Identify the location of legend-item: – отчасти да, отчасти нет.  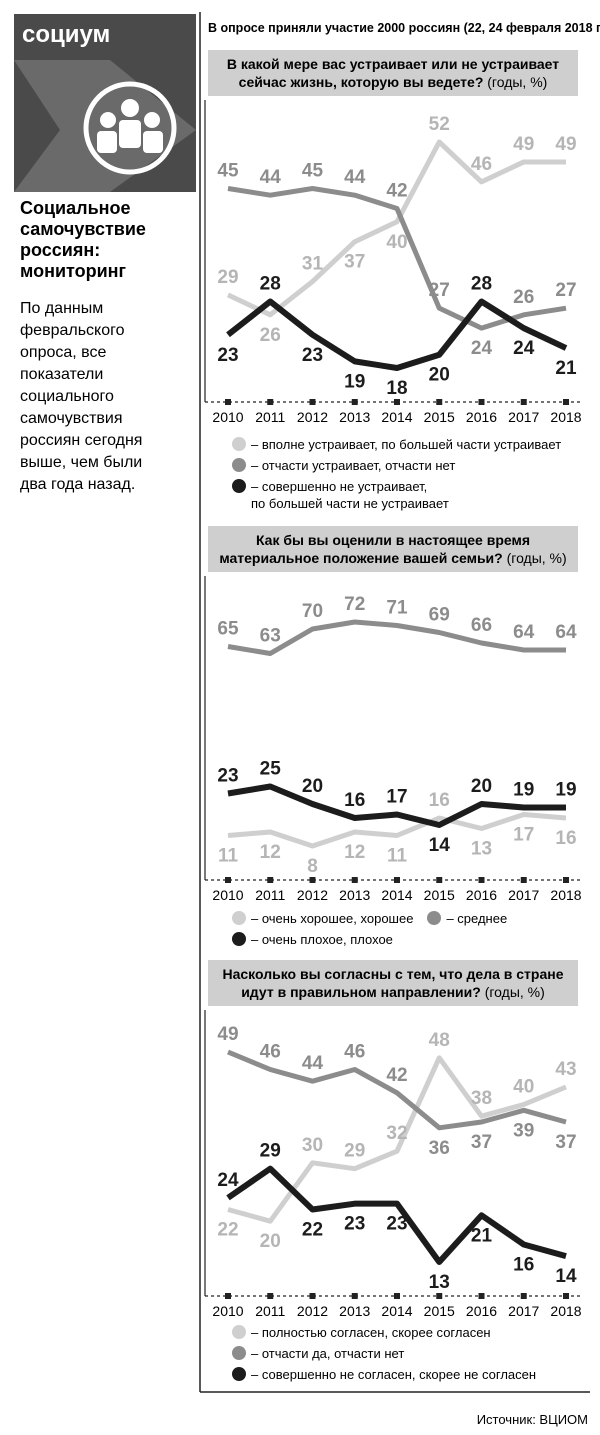
(384, 1353).